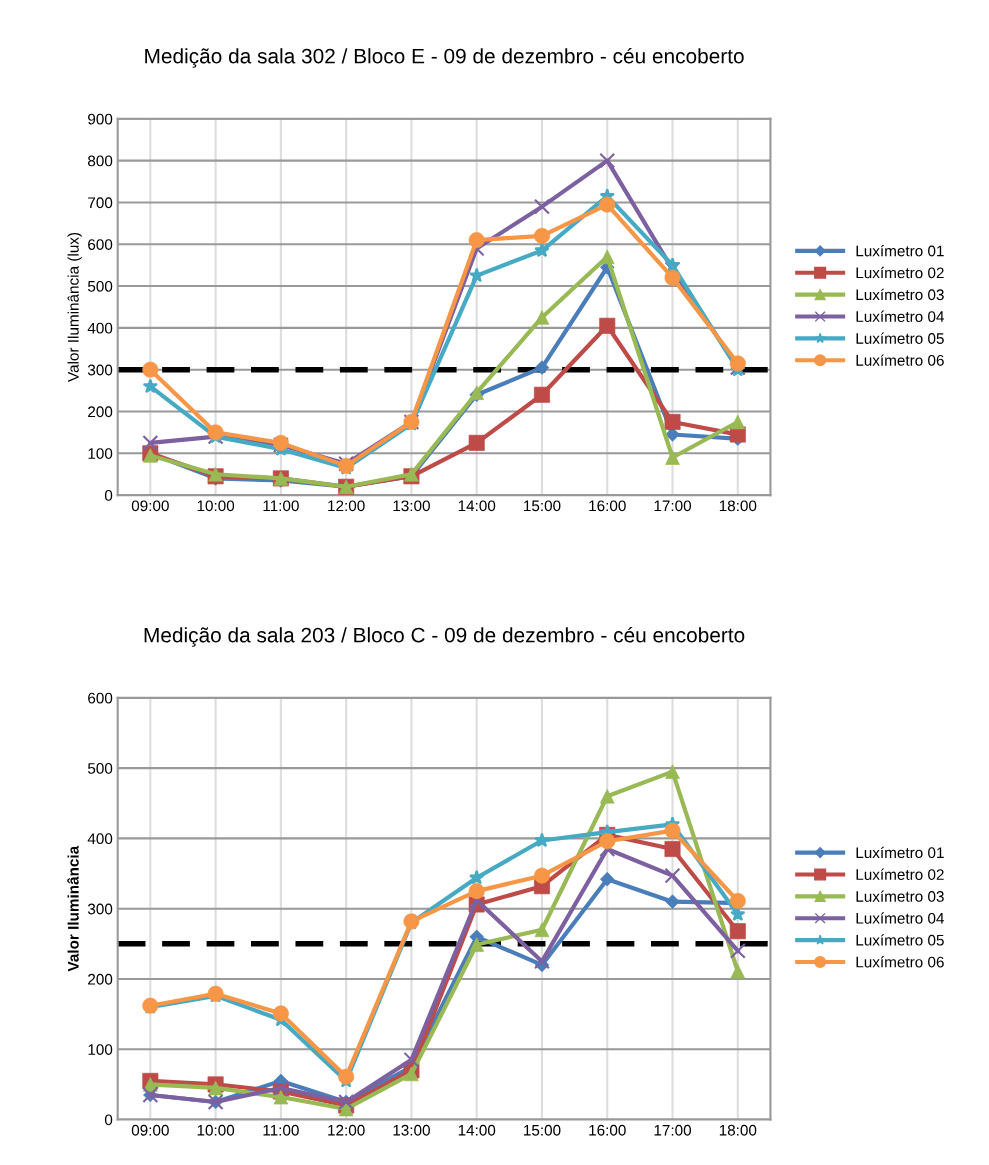 The width and height of the screenshot is (989, 1165). Describe the element at coordinates (100, 203) in the screenshot. I see `y-tick-label: 700` at that location.